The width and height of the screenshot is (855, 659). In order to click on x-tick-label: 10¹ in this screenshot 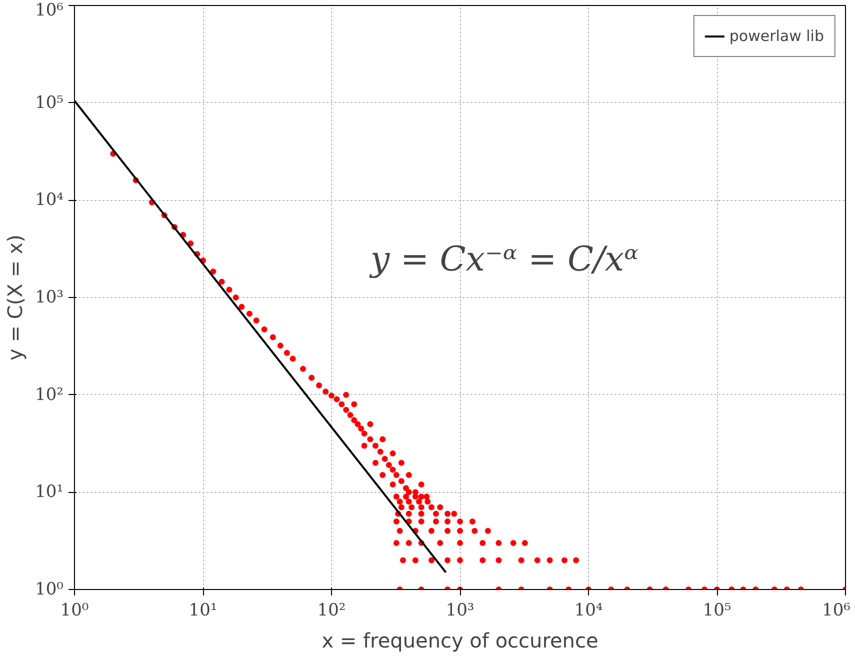, I will do `click(203, 610)`.